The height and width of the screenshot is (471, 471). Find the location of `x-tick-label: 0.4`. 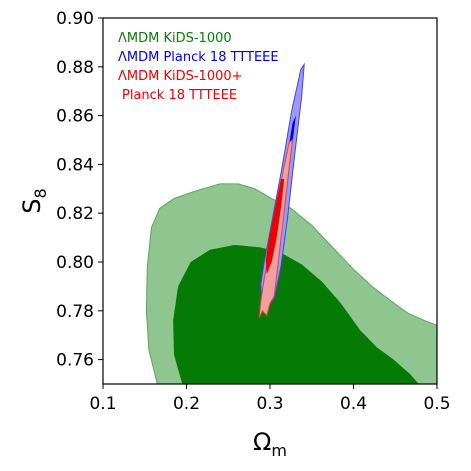

x-tick-label: 0.4 is located at coordinates (353, 404).